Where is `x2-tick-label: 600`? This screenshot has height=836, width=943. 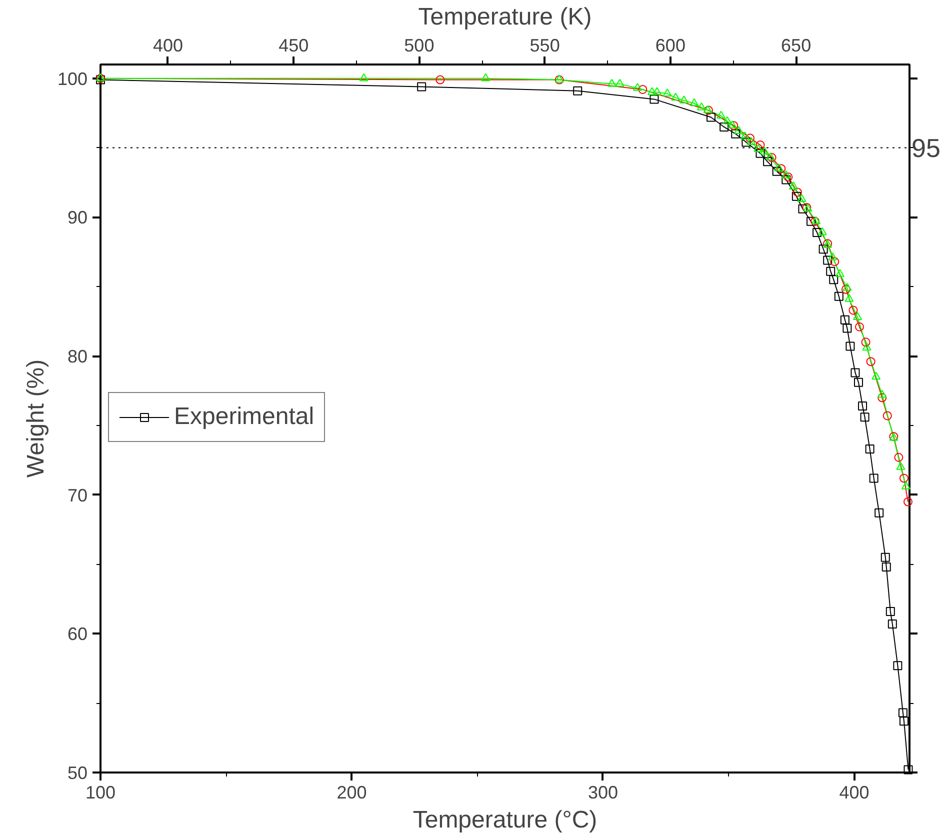 x2-tick-label: 600 is located at coordinates (670, 46).